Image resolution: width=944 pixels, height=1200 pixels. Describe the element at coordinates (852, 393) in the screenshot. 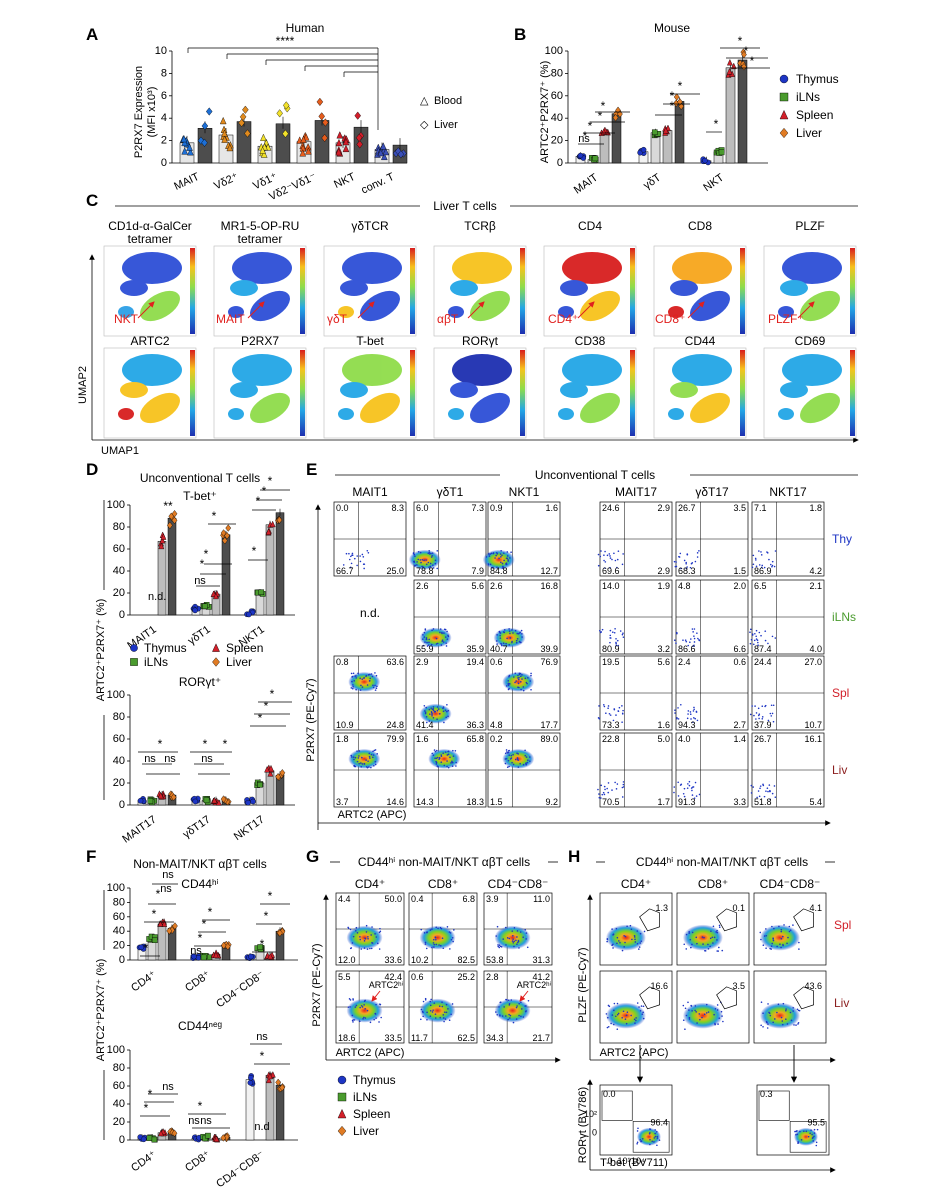

I see `color-scale` at that location.